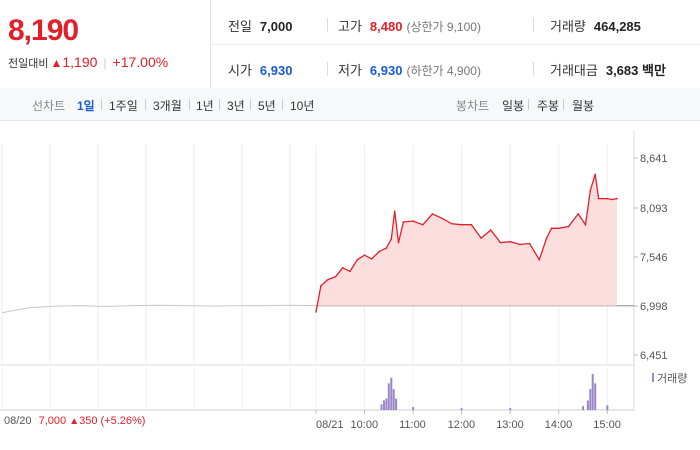  What do you see at coordinates (123, 106) in the screenshot?
I see `tab-1week: 1주일` at bounding box center [123, 106].